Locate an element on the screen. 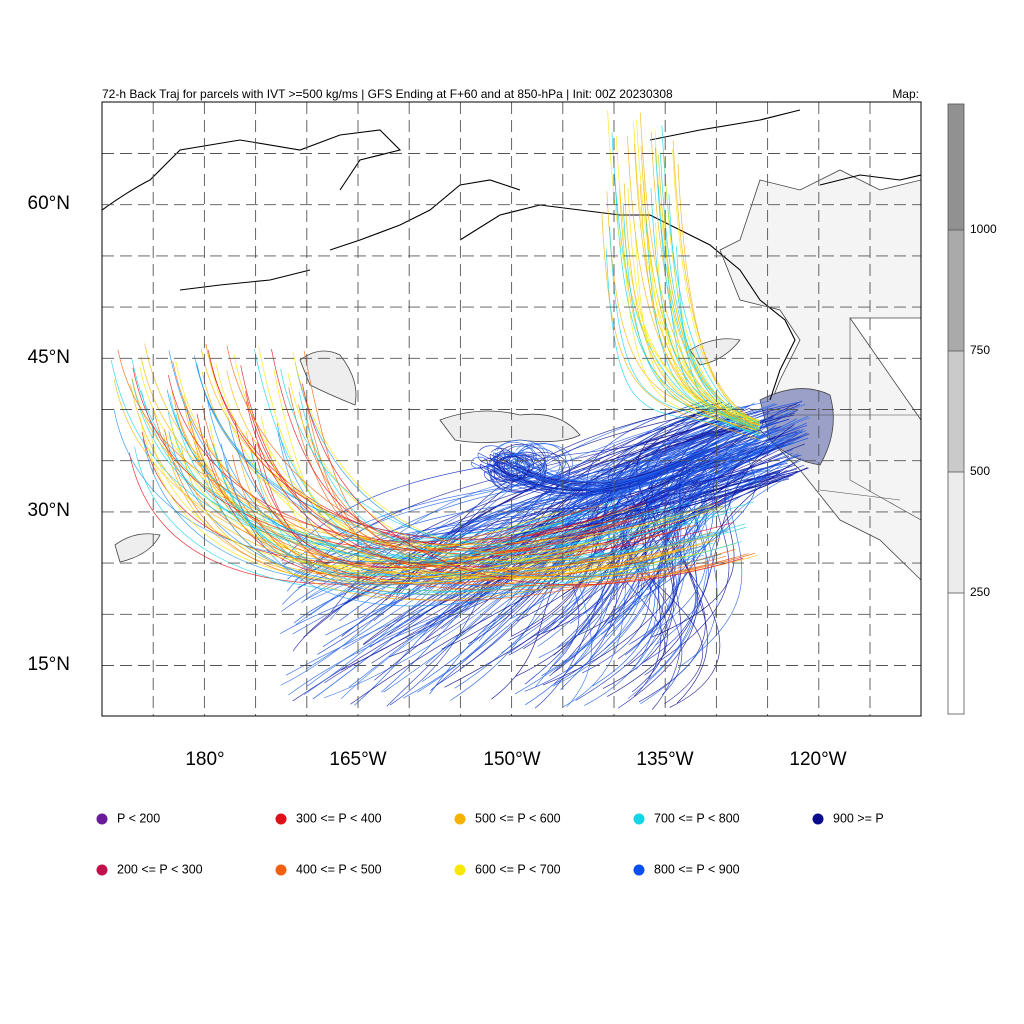 Image resolution: width=1024 pixels, height=1024 pixels. lon-label: 180° is located at coordinates (204, 759).